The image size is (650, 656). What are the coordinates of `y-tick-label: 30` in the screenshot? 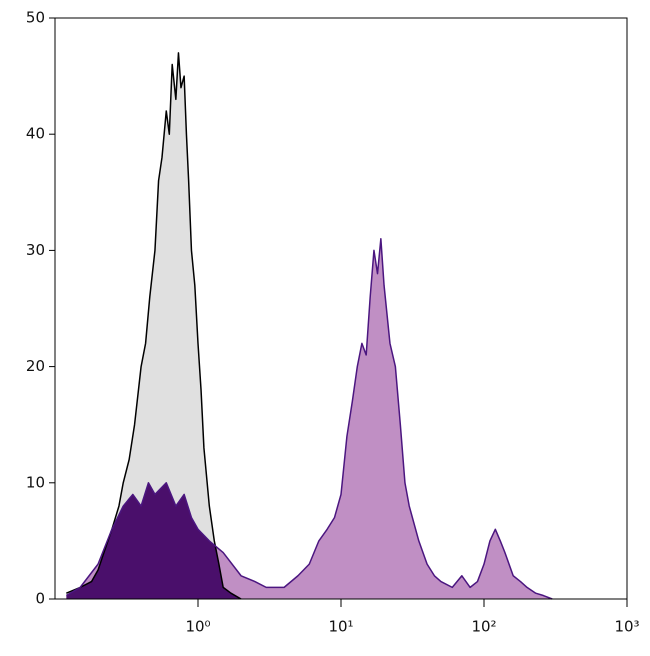 It's located at (35, 250).